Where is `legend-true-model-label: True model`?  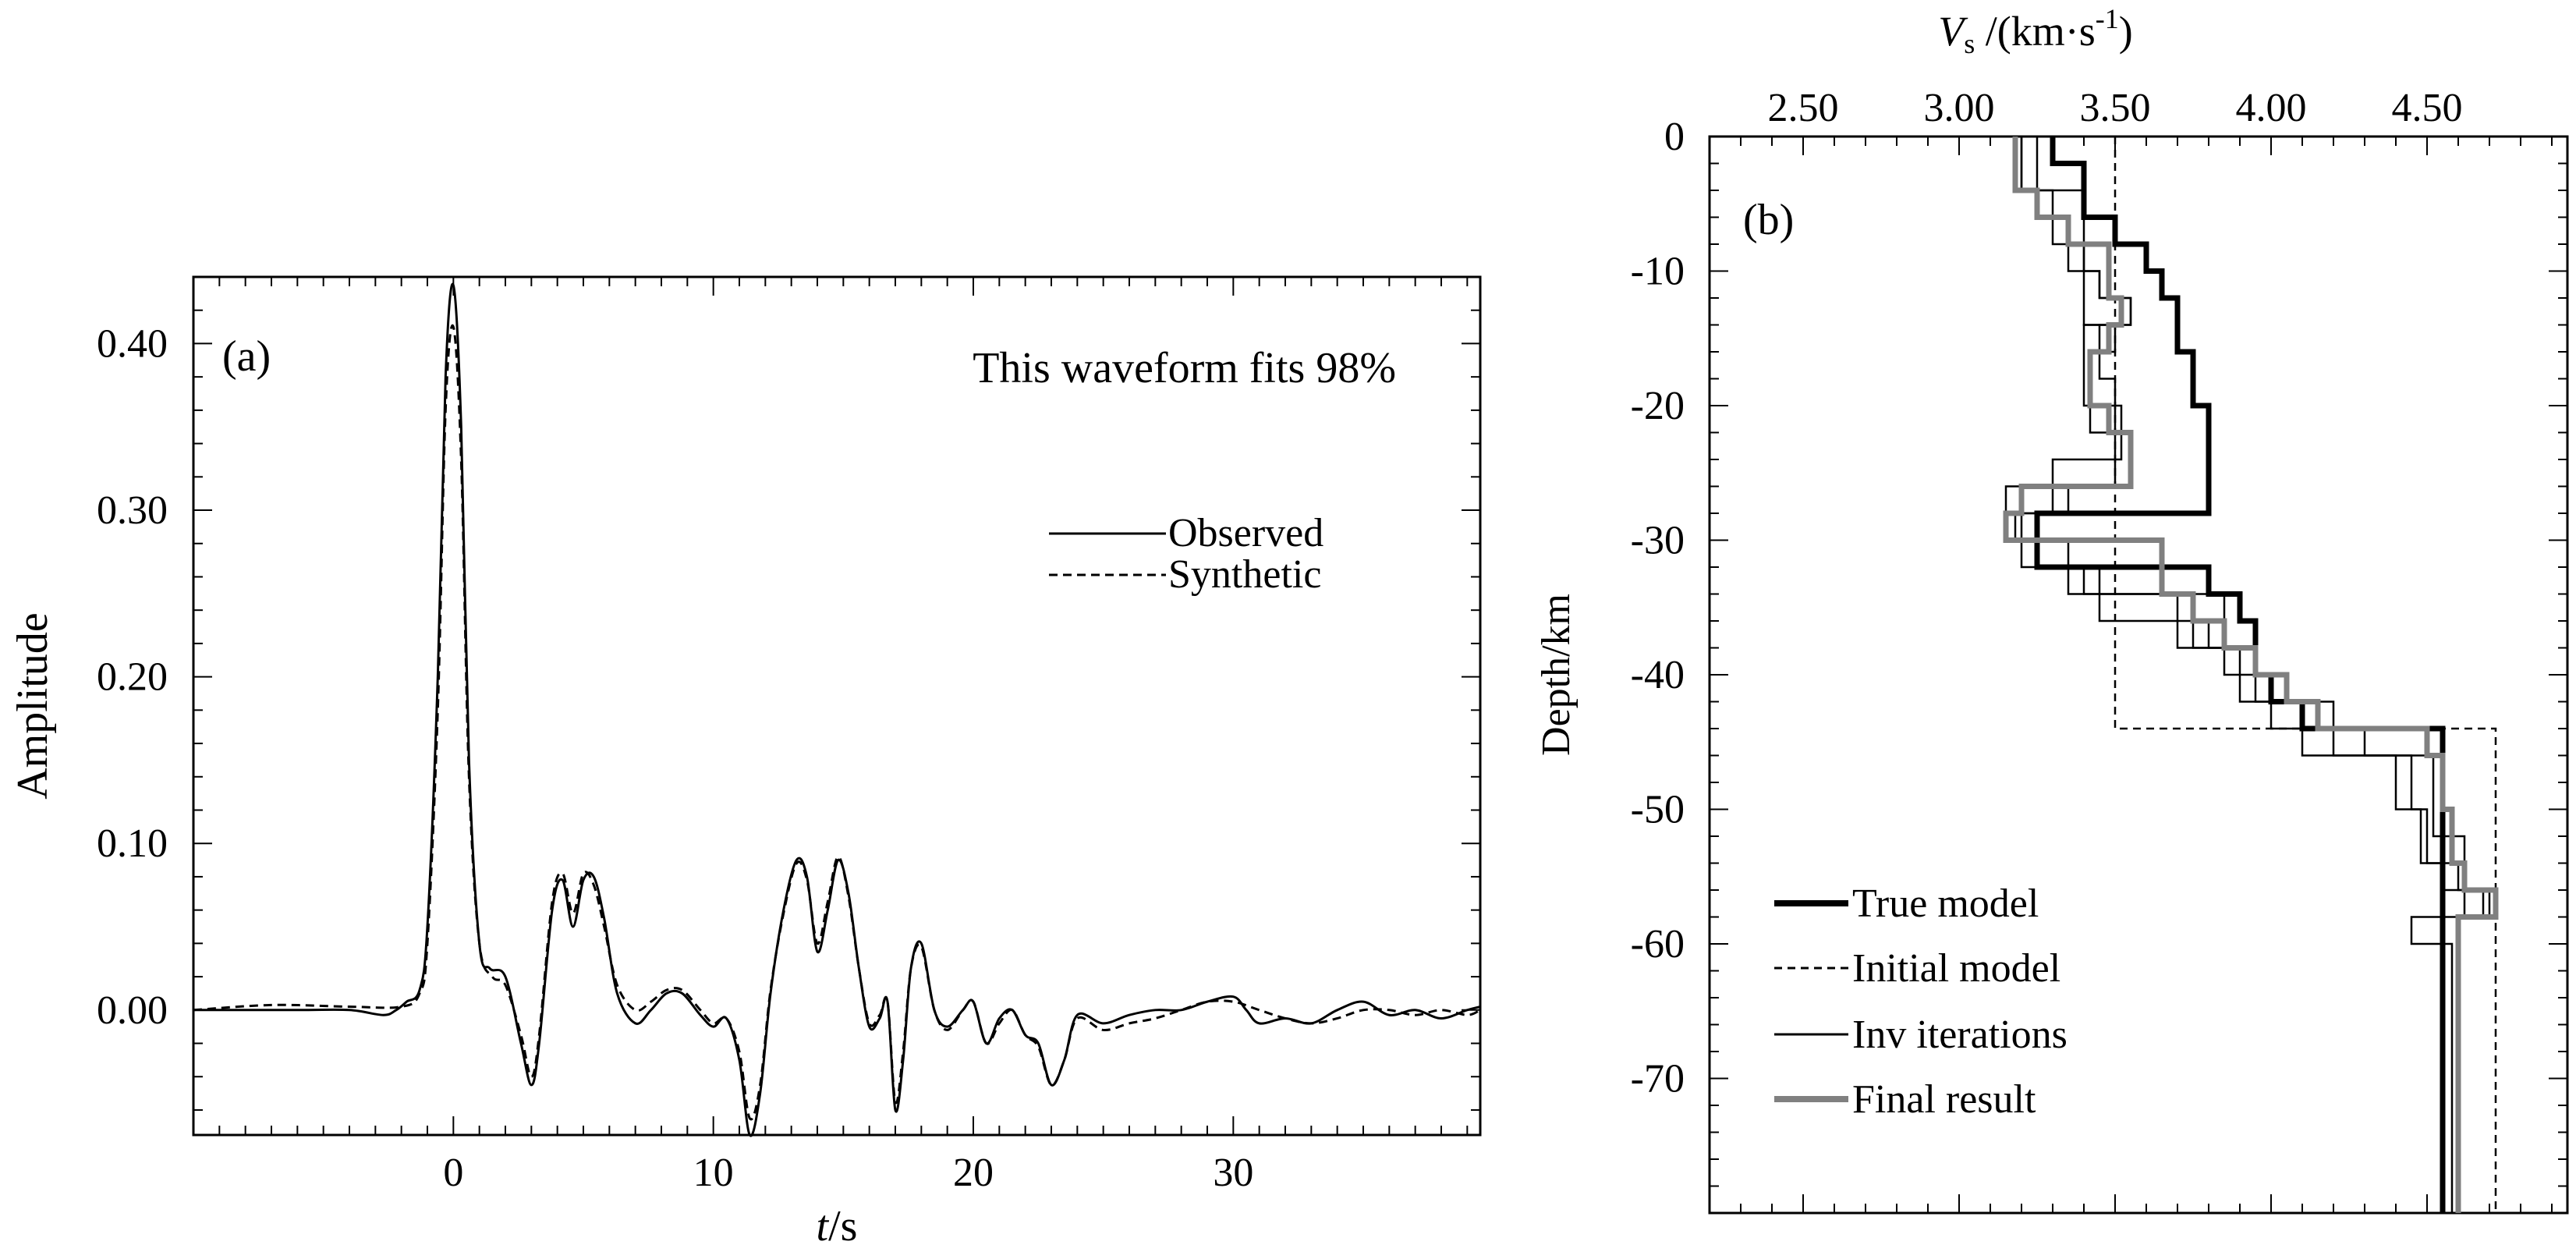 legend-true-model-label: True model is located at coordinates (1946, 903).